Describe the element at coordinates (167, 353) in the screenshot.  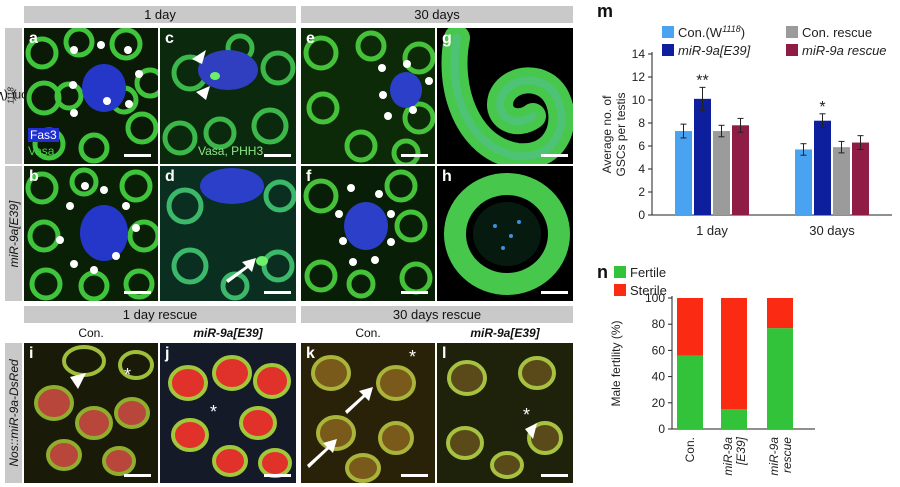
I see `panel-letter-j: j` at that location.